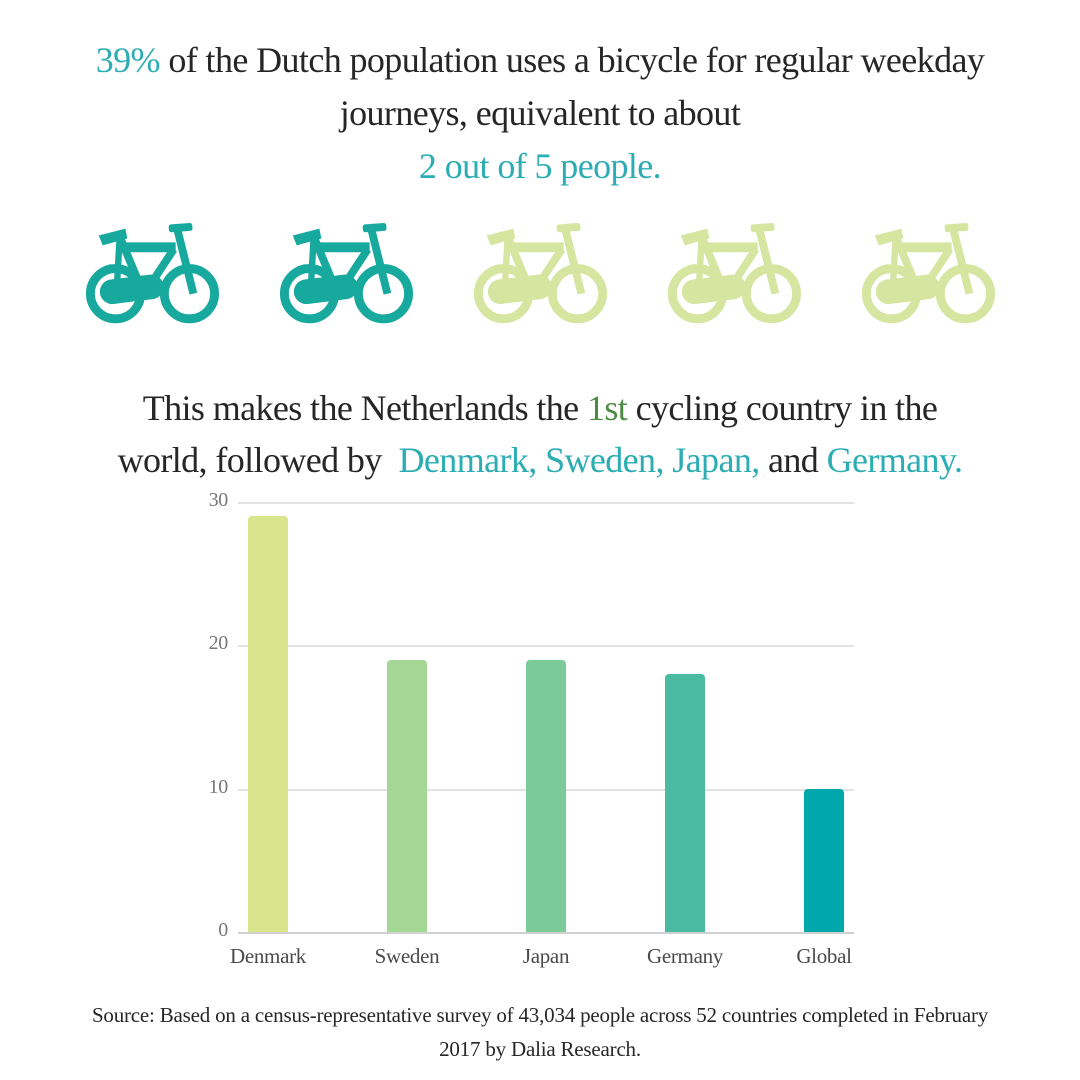  Describe the element at coordinates (824, 860) in the screenshot. I see `bar-global` at that location.